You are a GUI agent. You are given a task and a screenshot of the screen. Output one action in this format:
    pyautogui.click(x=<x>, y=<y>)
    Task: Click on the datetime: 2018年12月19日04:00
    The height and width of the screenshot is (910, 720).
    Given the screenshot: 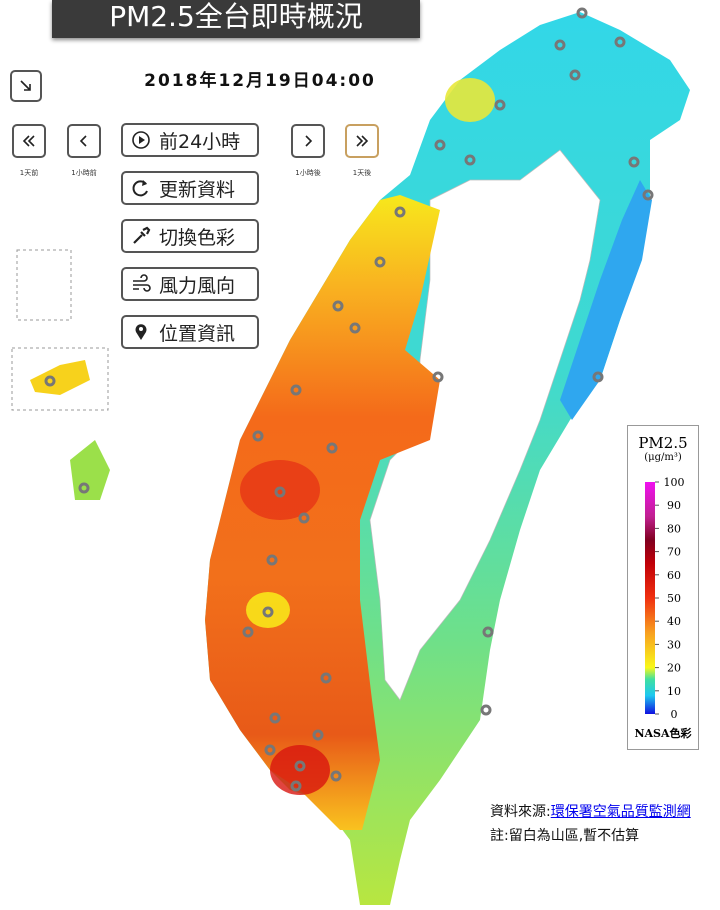 What is the action you would take?
    pyautogui.click(x=260, y=81)
    